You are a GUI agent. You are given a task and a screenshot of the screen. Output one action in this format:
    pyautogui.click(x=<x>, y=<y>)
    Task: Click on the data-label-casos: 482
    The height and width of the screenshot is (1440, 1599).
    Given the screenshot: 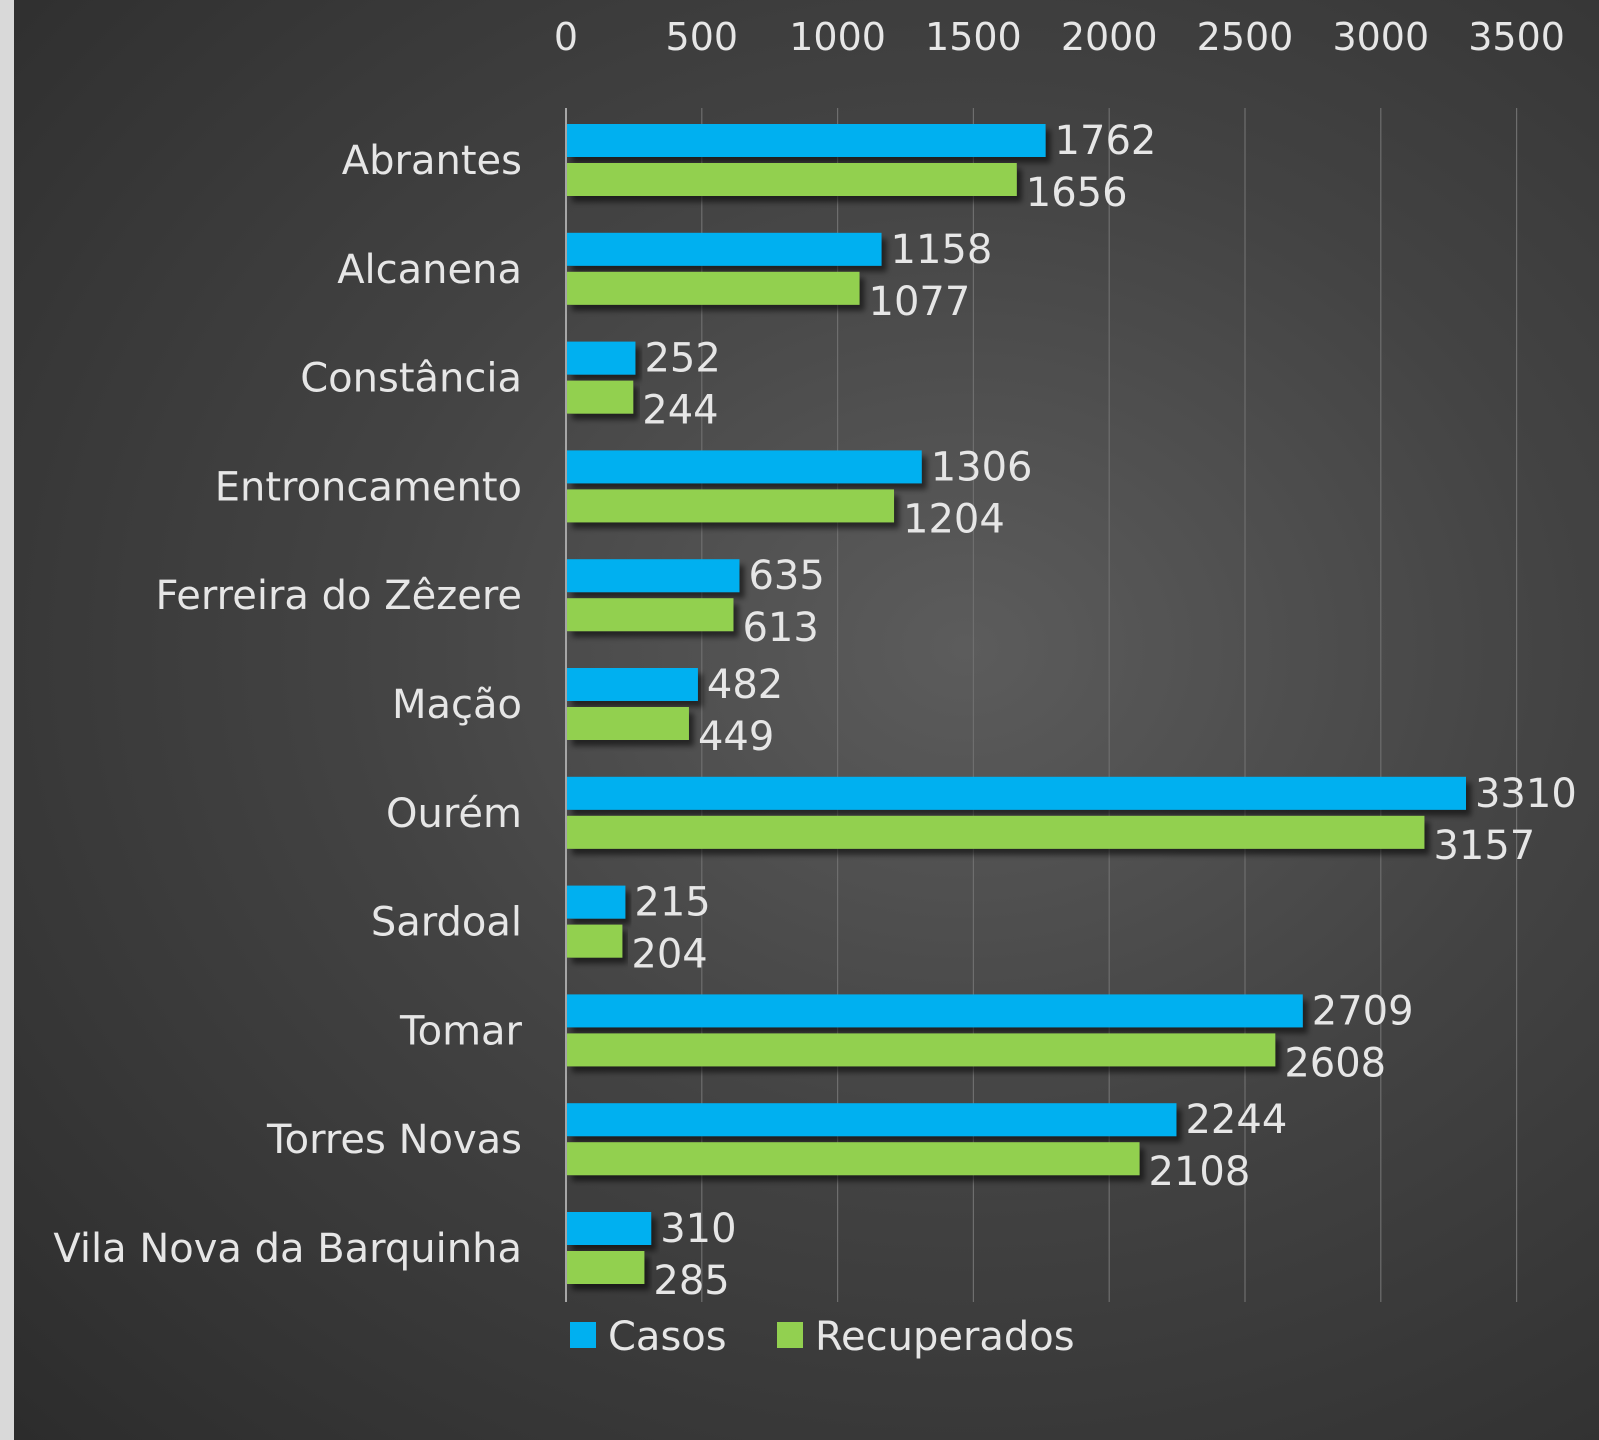 What is the action you would take?
    pyautogui.click(x=745, y=685)
    